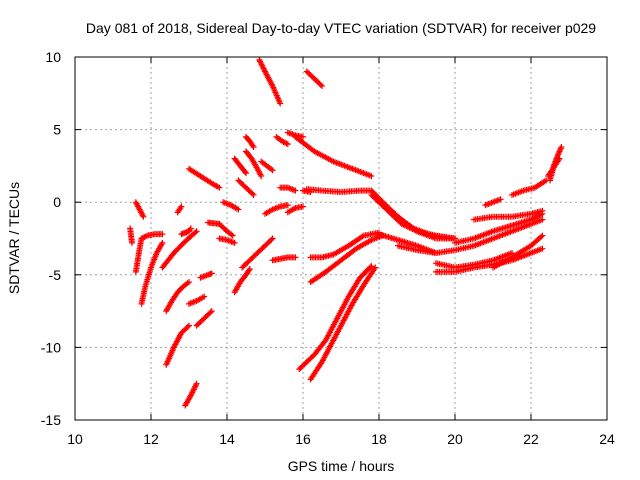 This screenshot has width=640, height=480. Describe the element at coordinates (227, 439) in the screenshot. I see `x-tick-label: 14` at that location.